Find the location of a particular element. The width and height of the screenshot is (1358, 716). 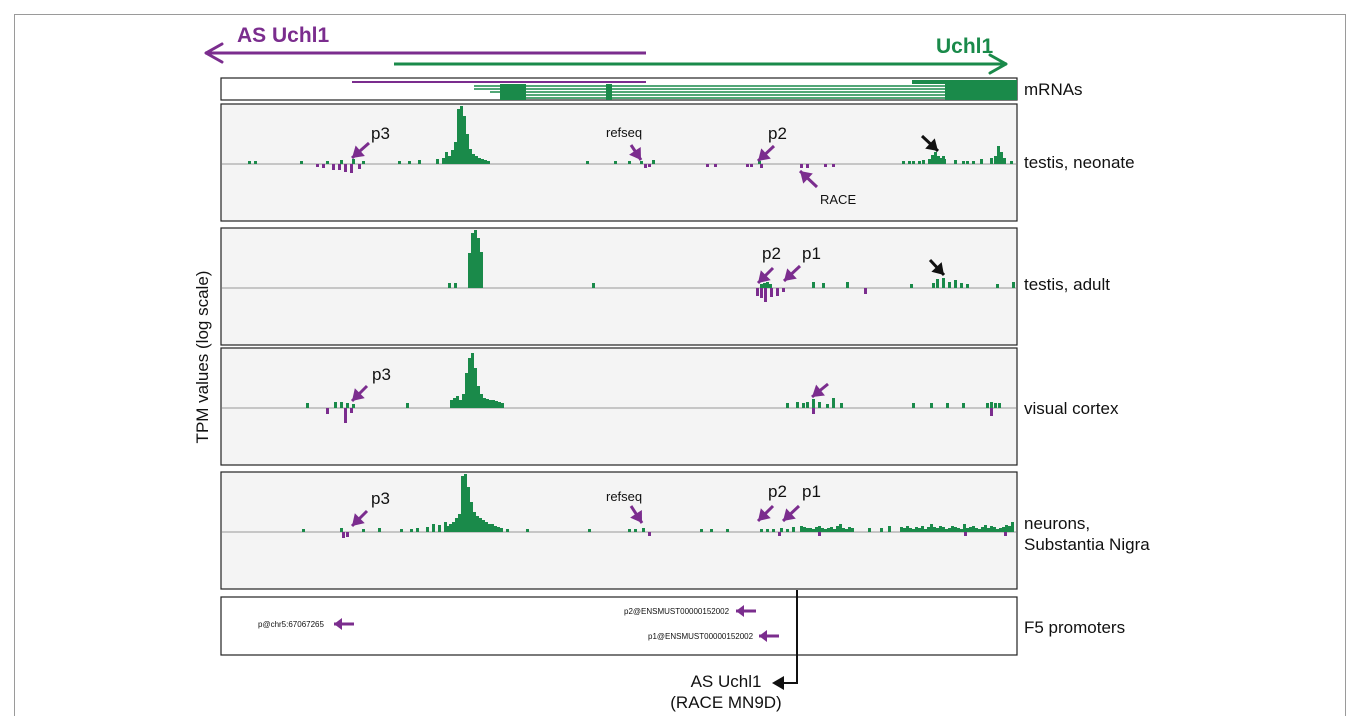

panel-f5-promoters is located at coordinates (619, 626).